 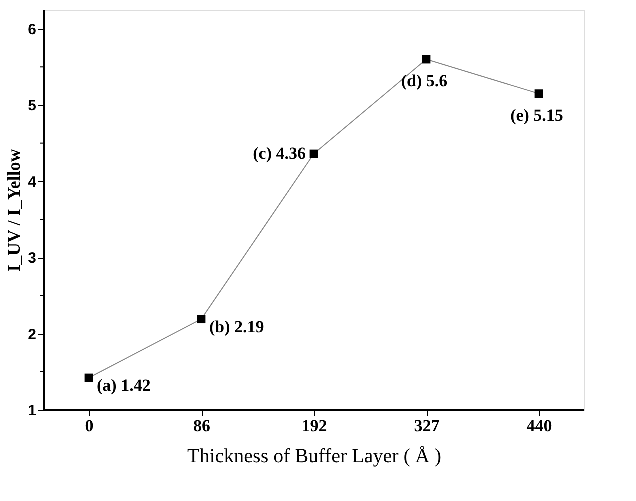 What do you see at coordinates (32, 259) in the screenshot?
I see `y-tick-label: 3` at bounding box center [32, 259].